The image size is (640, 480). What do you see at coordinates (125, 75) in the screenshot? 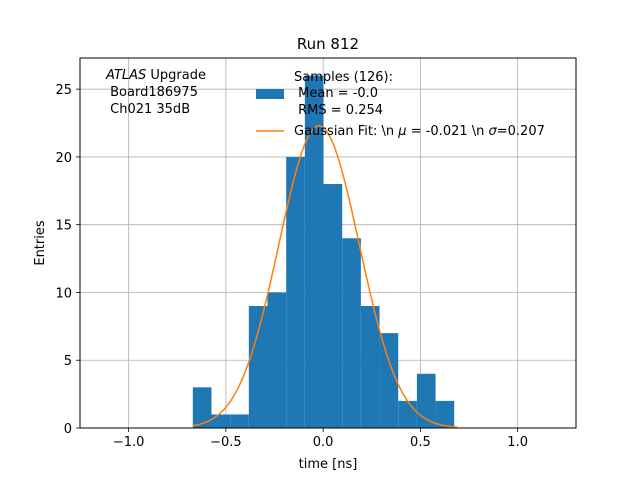
I see `annotation-atlas: ATLAS` at bounding box center [125, 75].